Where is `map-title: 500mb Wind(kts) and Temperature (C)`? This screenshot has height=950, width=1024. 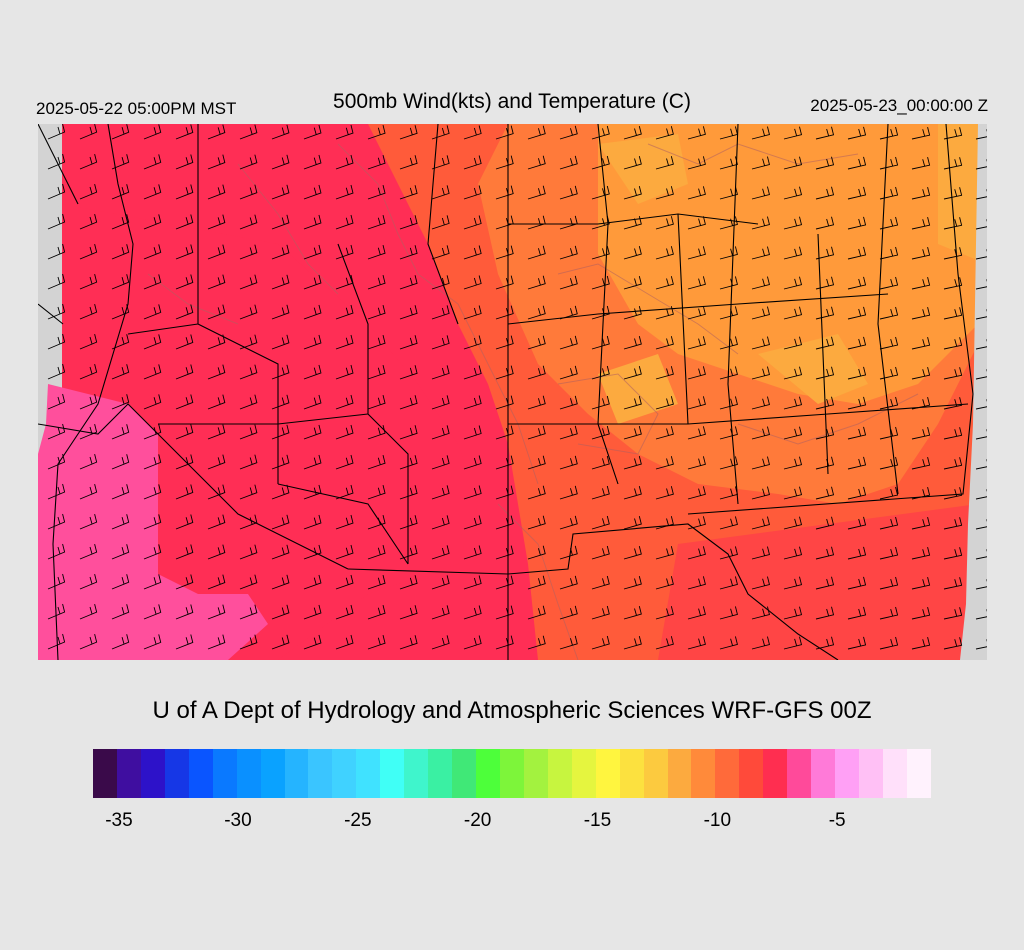 map-title: 500mb Wind(kts) and Temperature (C) is located at coordinates (512, 101).